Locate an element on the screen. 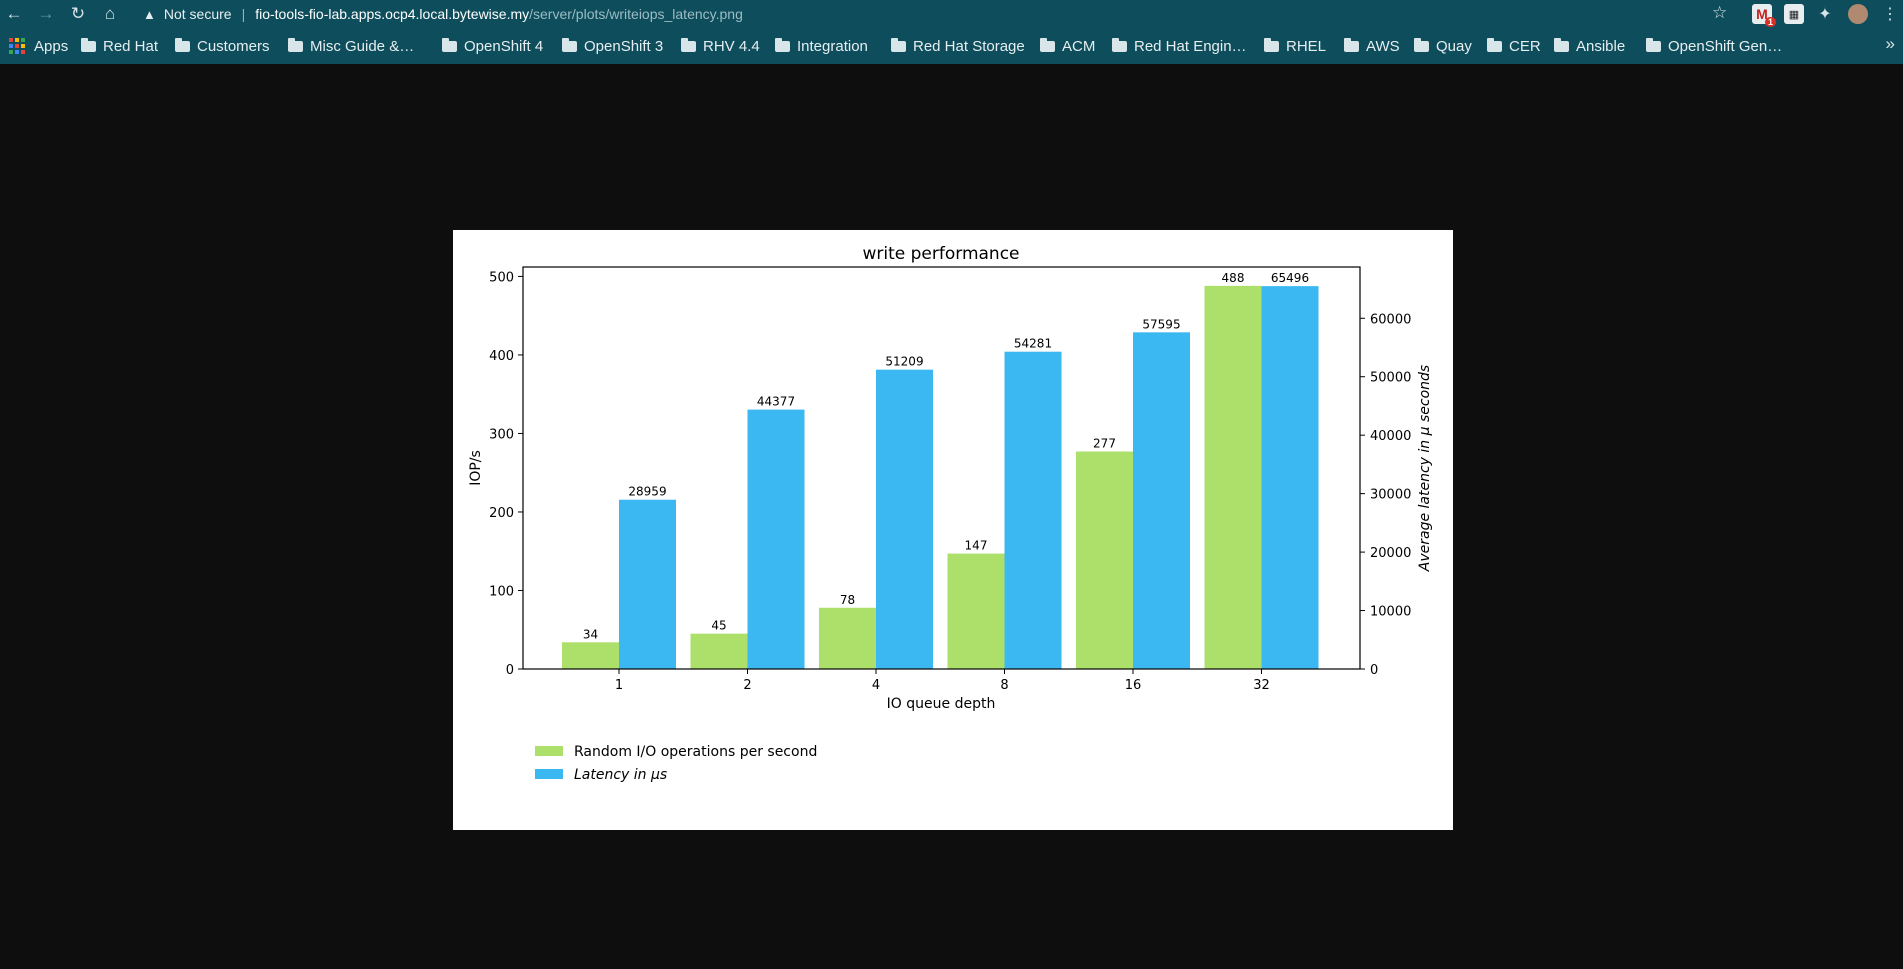  y-left-tick-label: 300 is located at coordinates (501, 434).